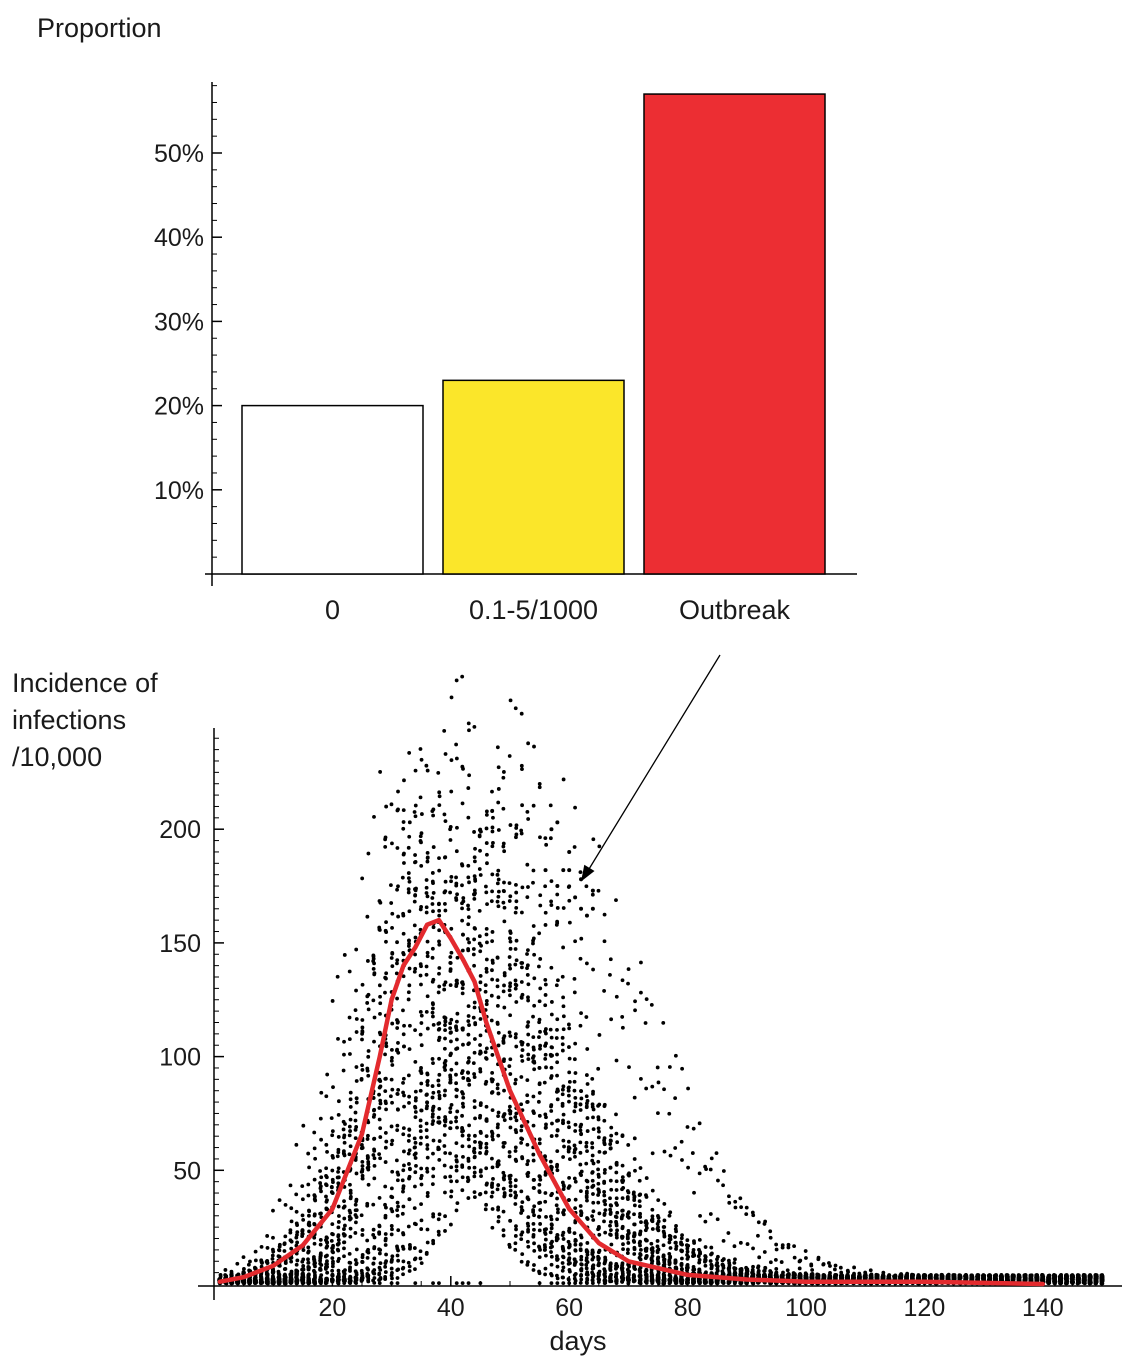 The image size is (1127, 1360). I want to click on bar-chart-x-label: Outbreak, so click(735, 610).